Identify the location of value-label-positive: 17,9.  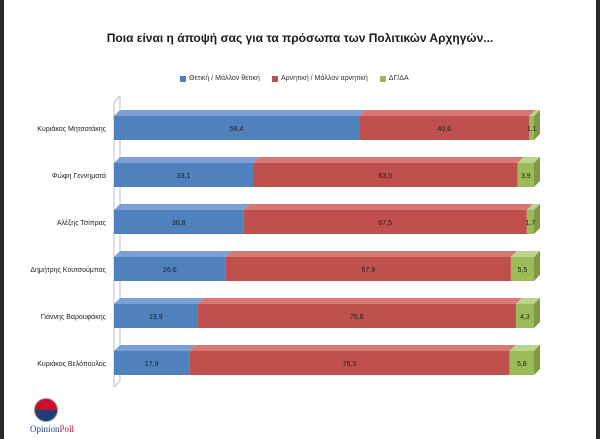
(152, 364).